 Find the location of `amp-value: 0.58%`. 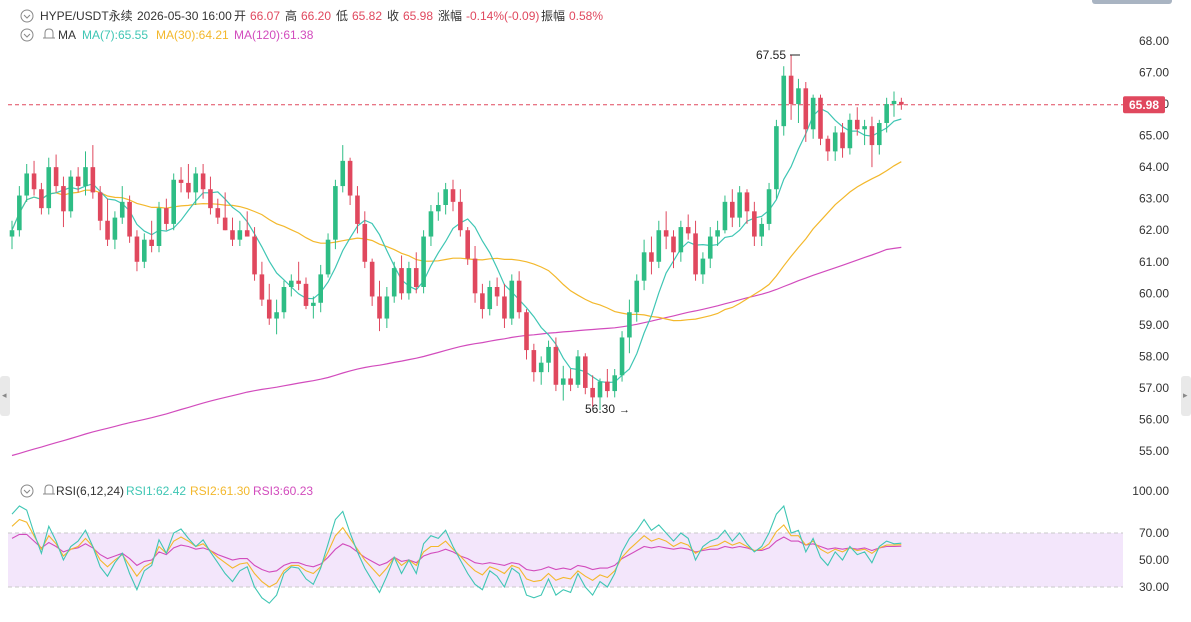

amp-value: 0.58% is located at coordinates (586, 16).